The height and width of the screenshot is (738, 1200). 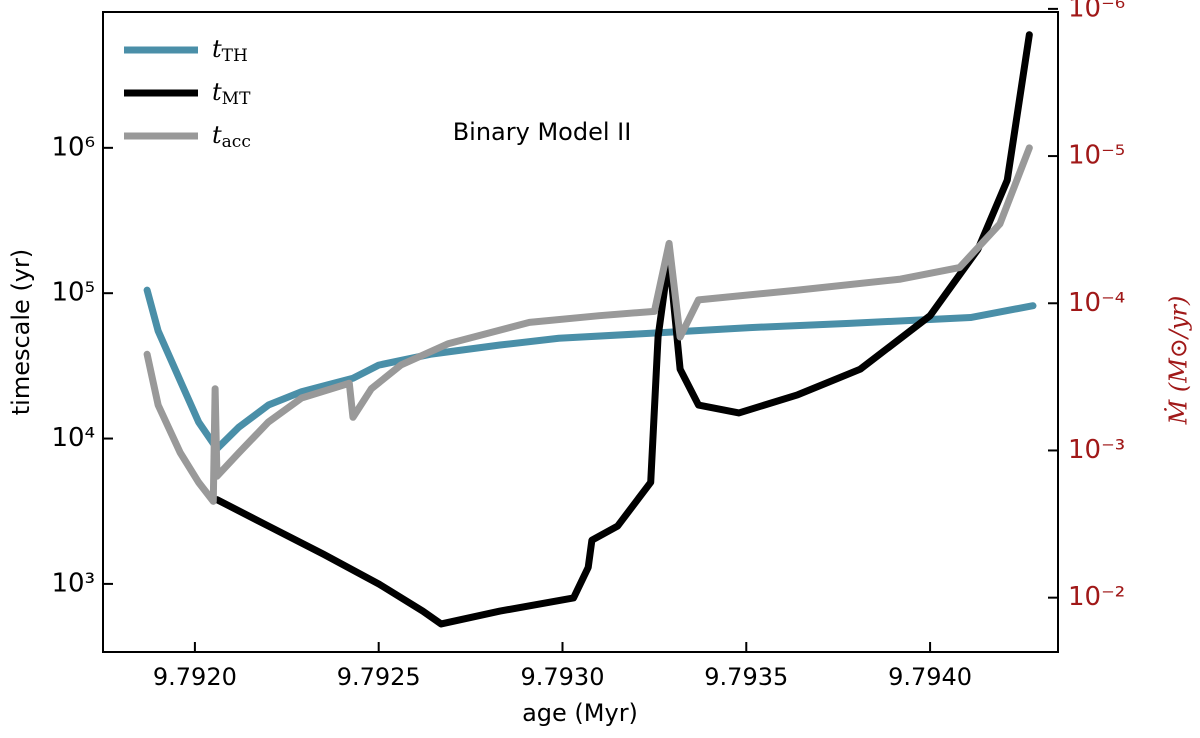 What do you see at coordinates (73, 438) in the screenshot?
I see `y-tick-label: 10⁴` at bounding box center [73, 438].